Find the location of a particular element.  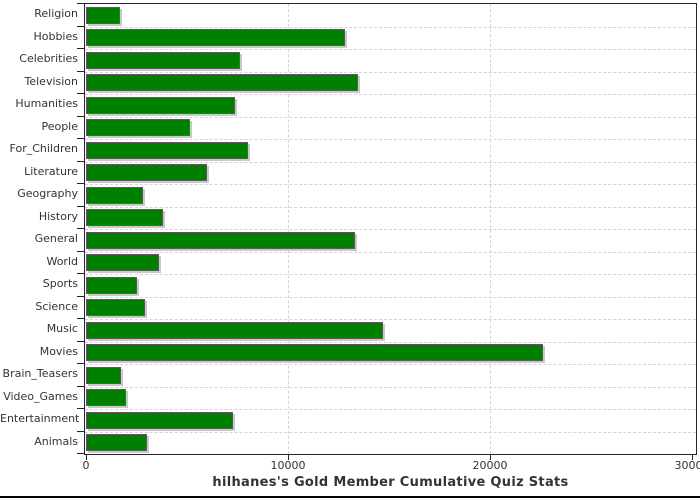

y-axis-label: Science is located at coordinates (56, 306).